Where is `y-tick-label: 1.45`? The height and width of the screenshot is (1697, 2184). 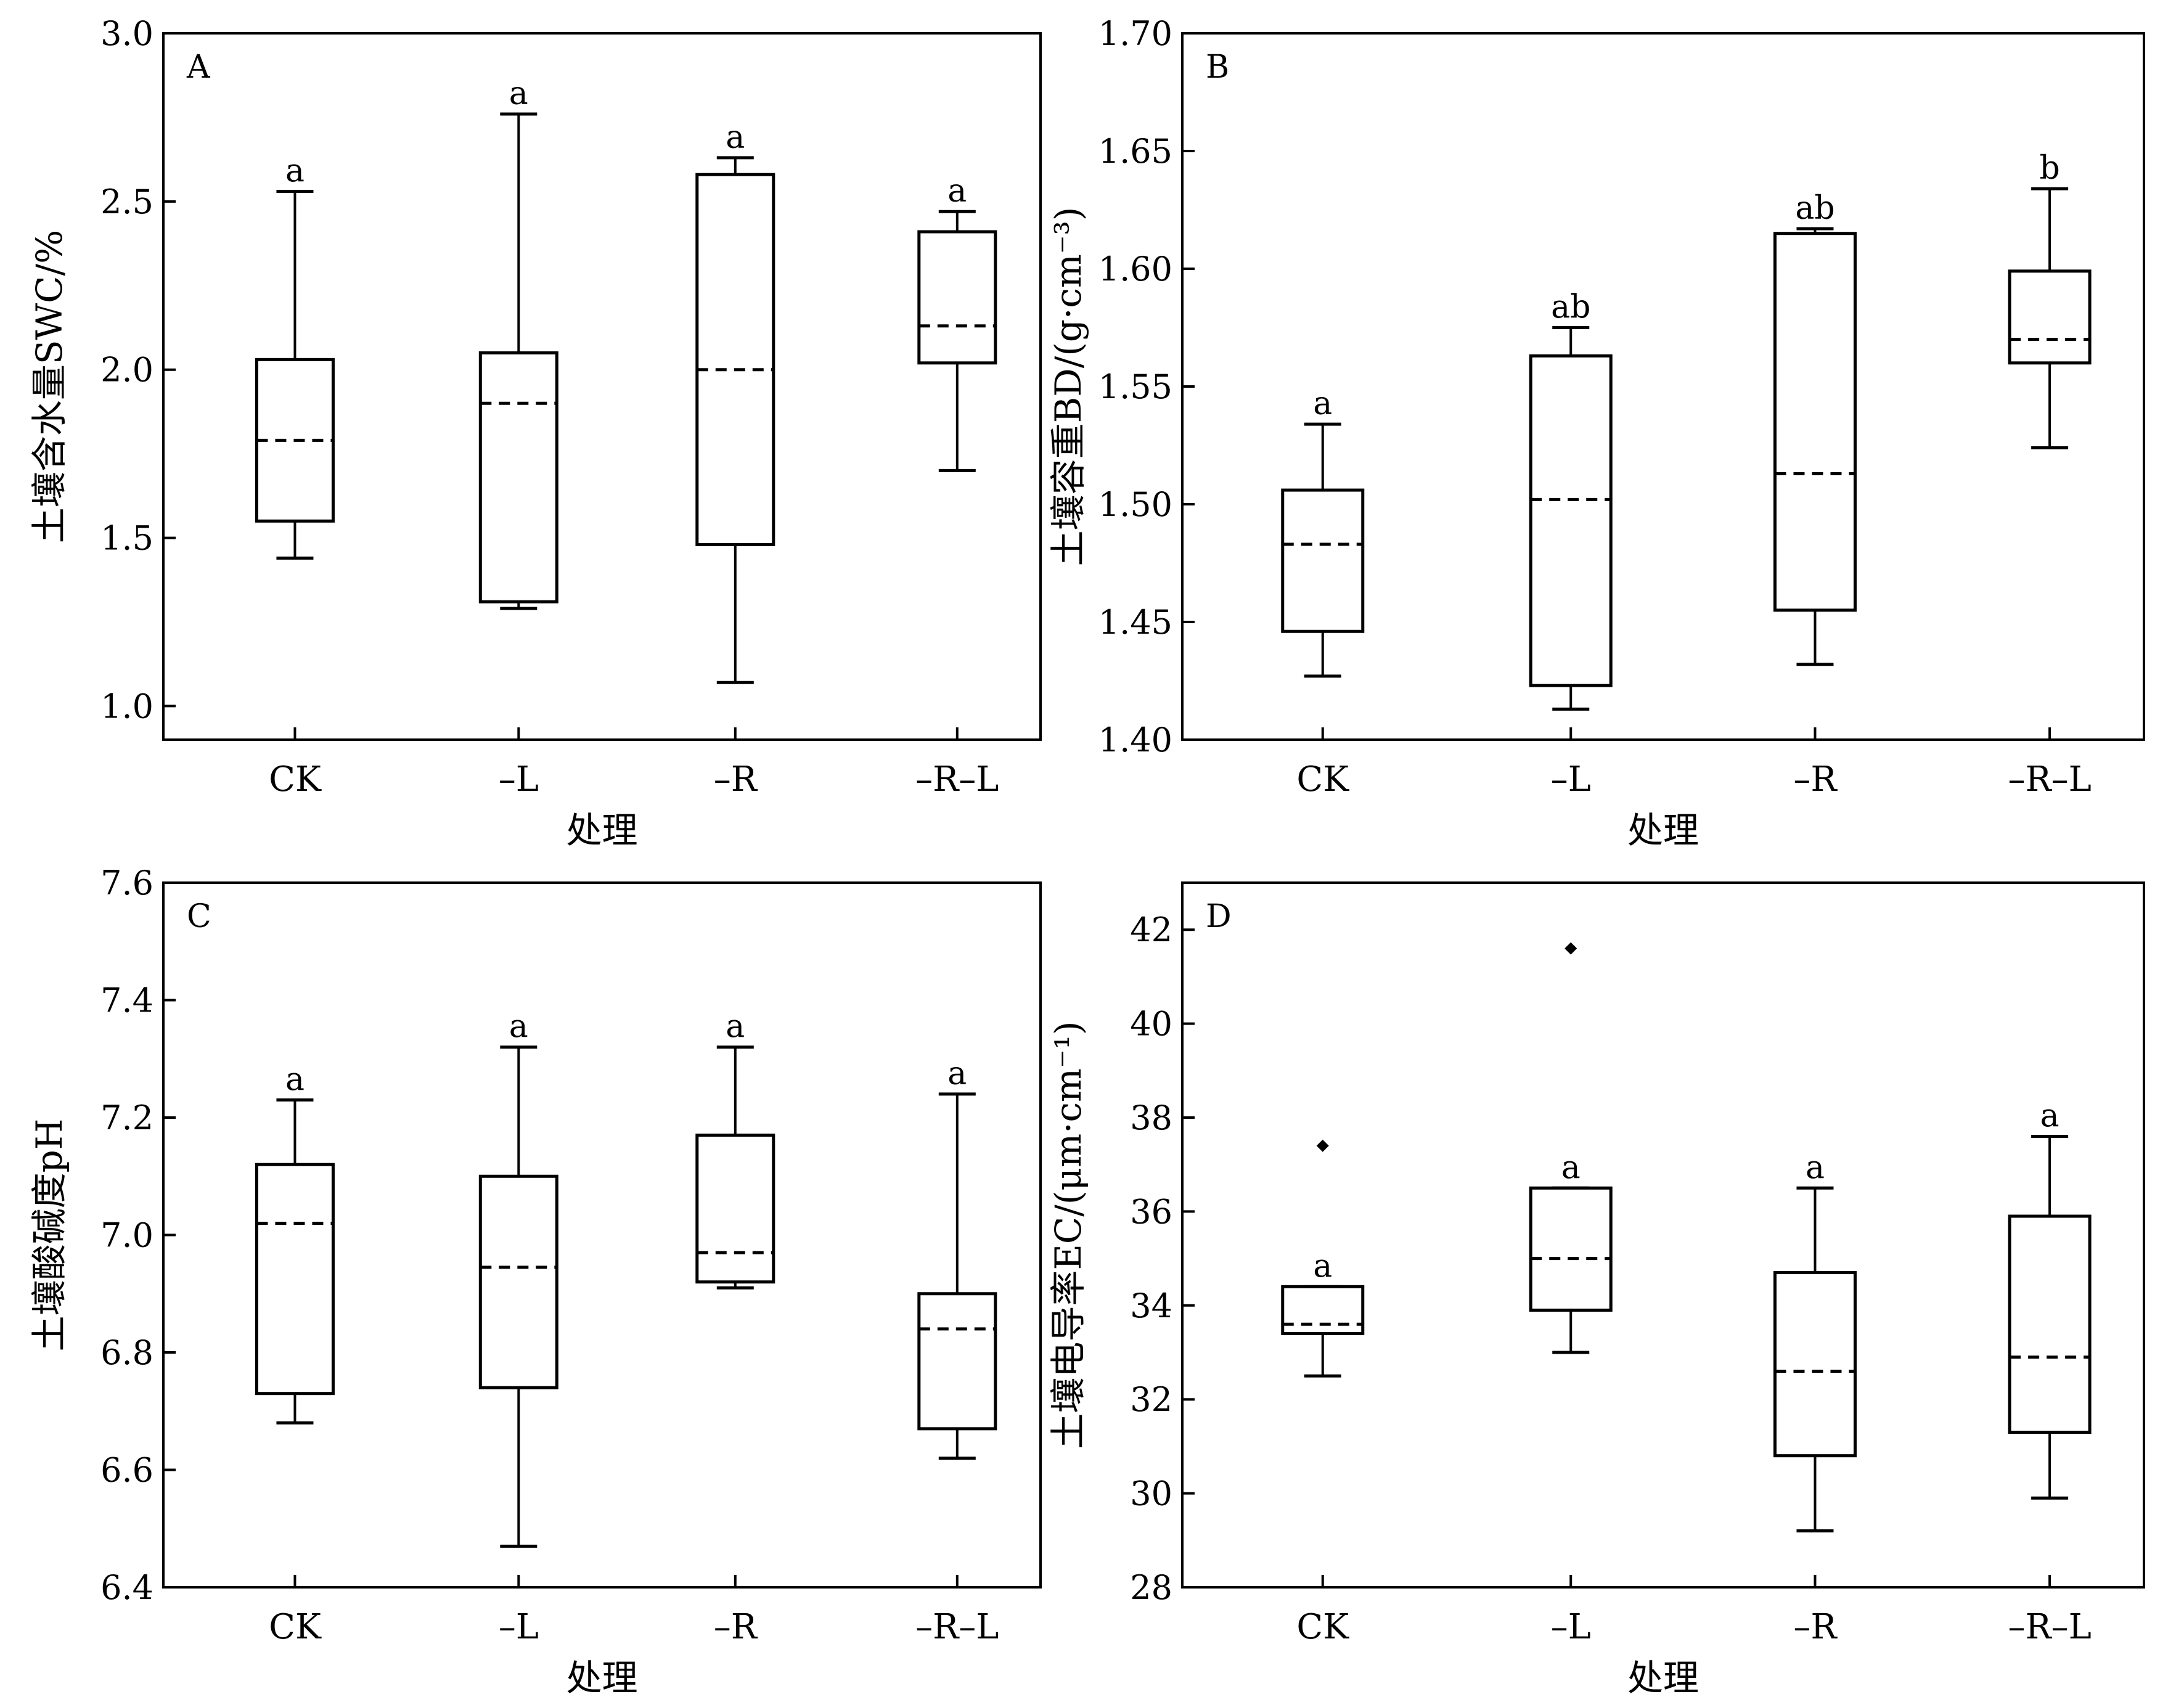
y-tick-label: 1.45 is located at coordinates (1135, 623).